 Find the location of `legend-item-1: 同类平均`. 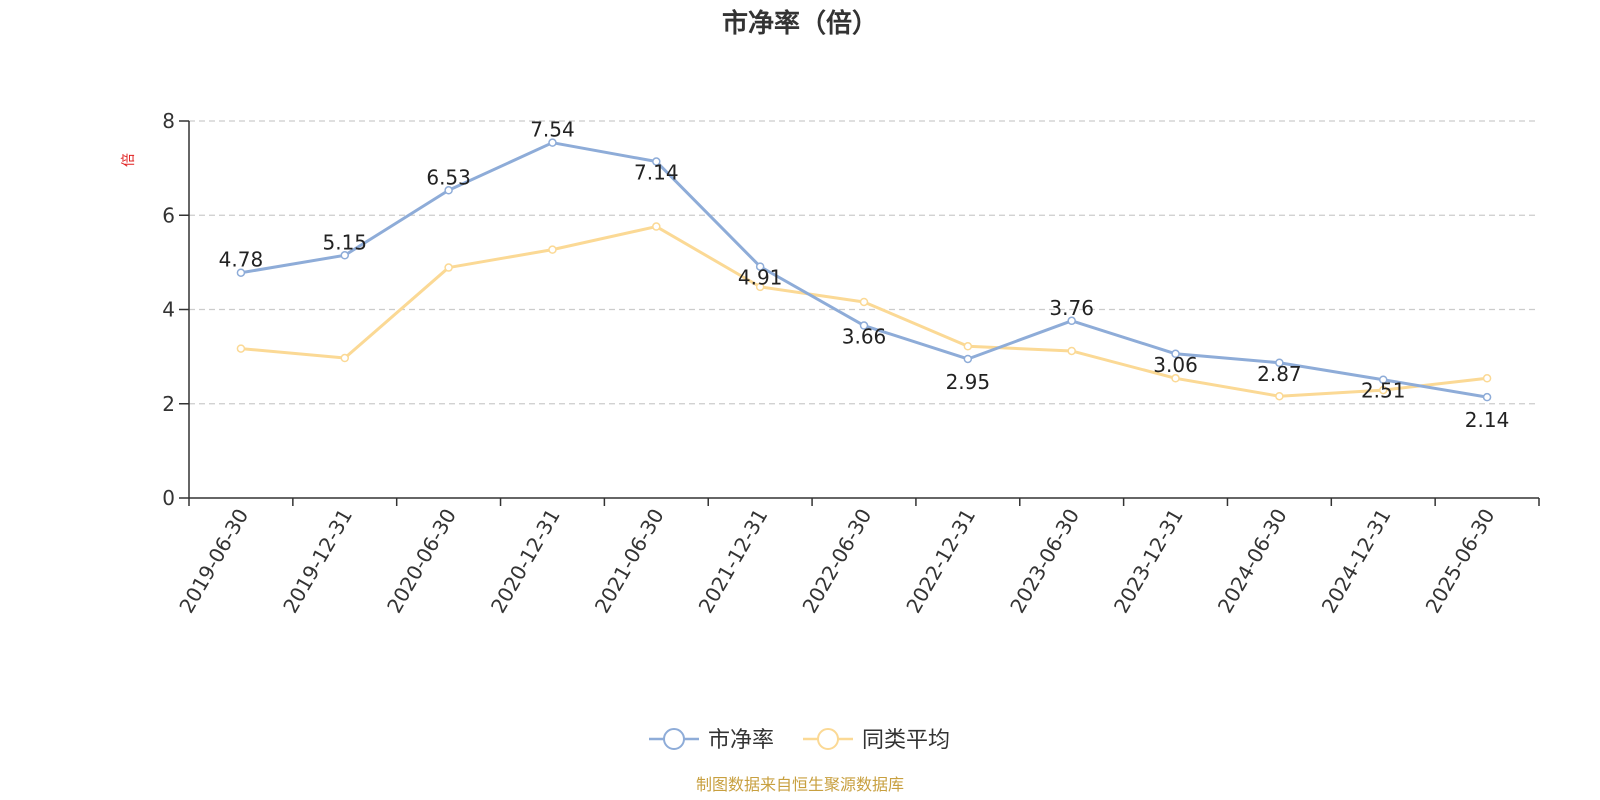

legend-item-1: 同类平均 is located at coordinates (876, 740).